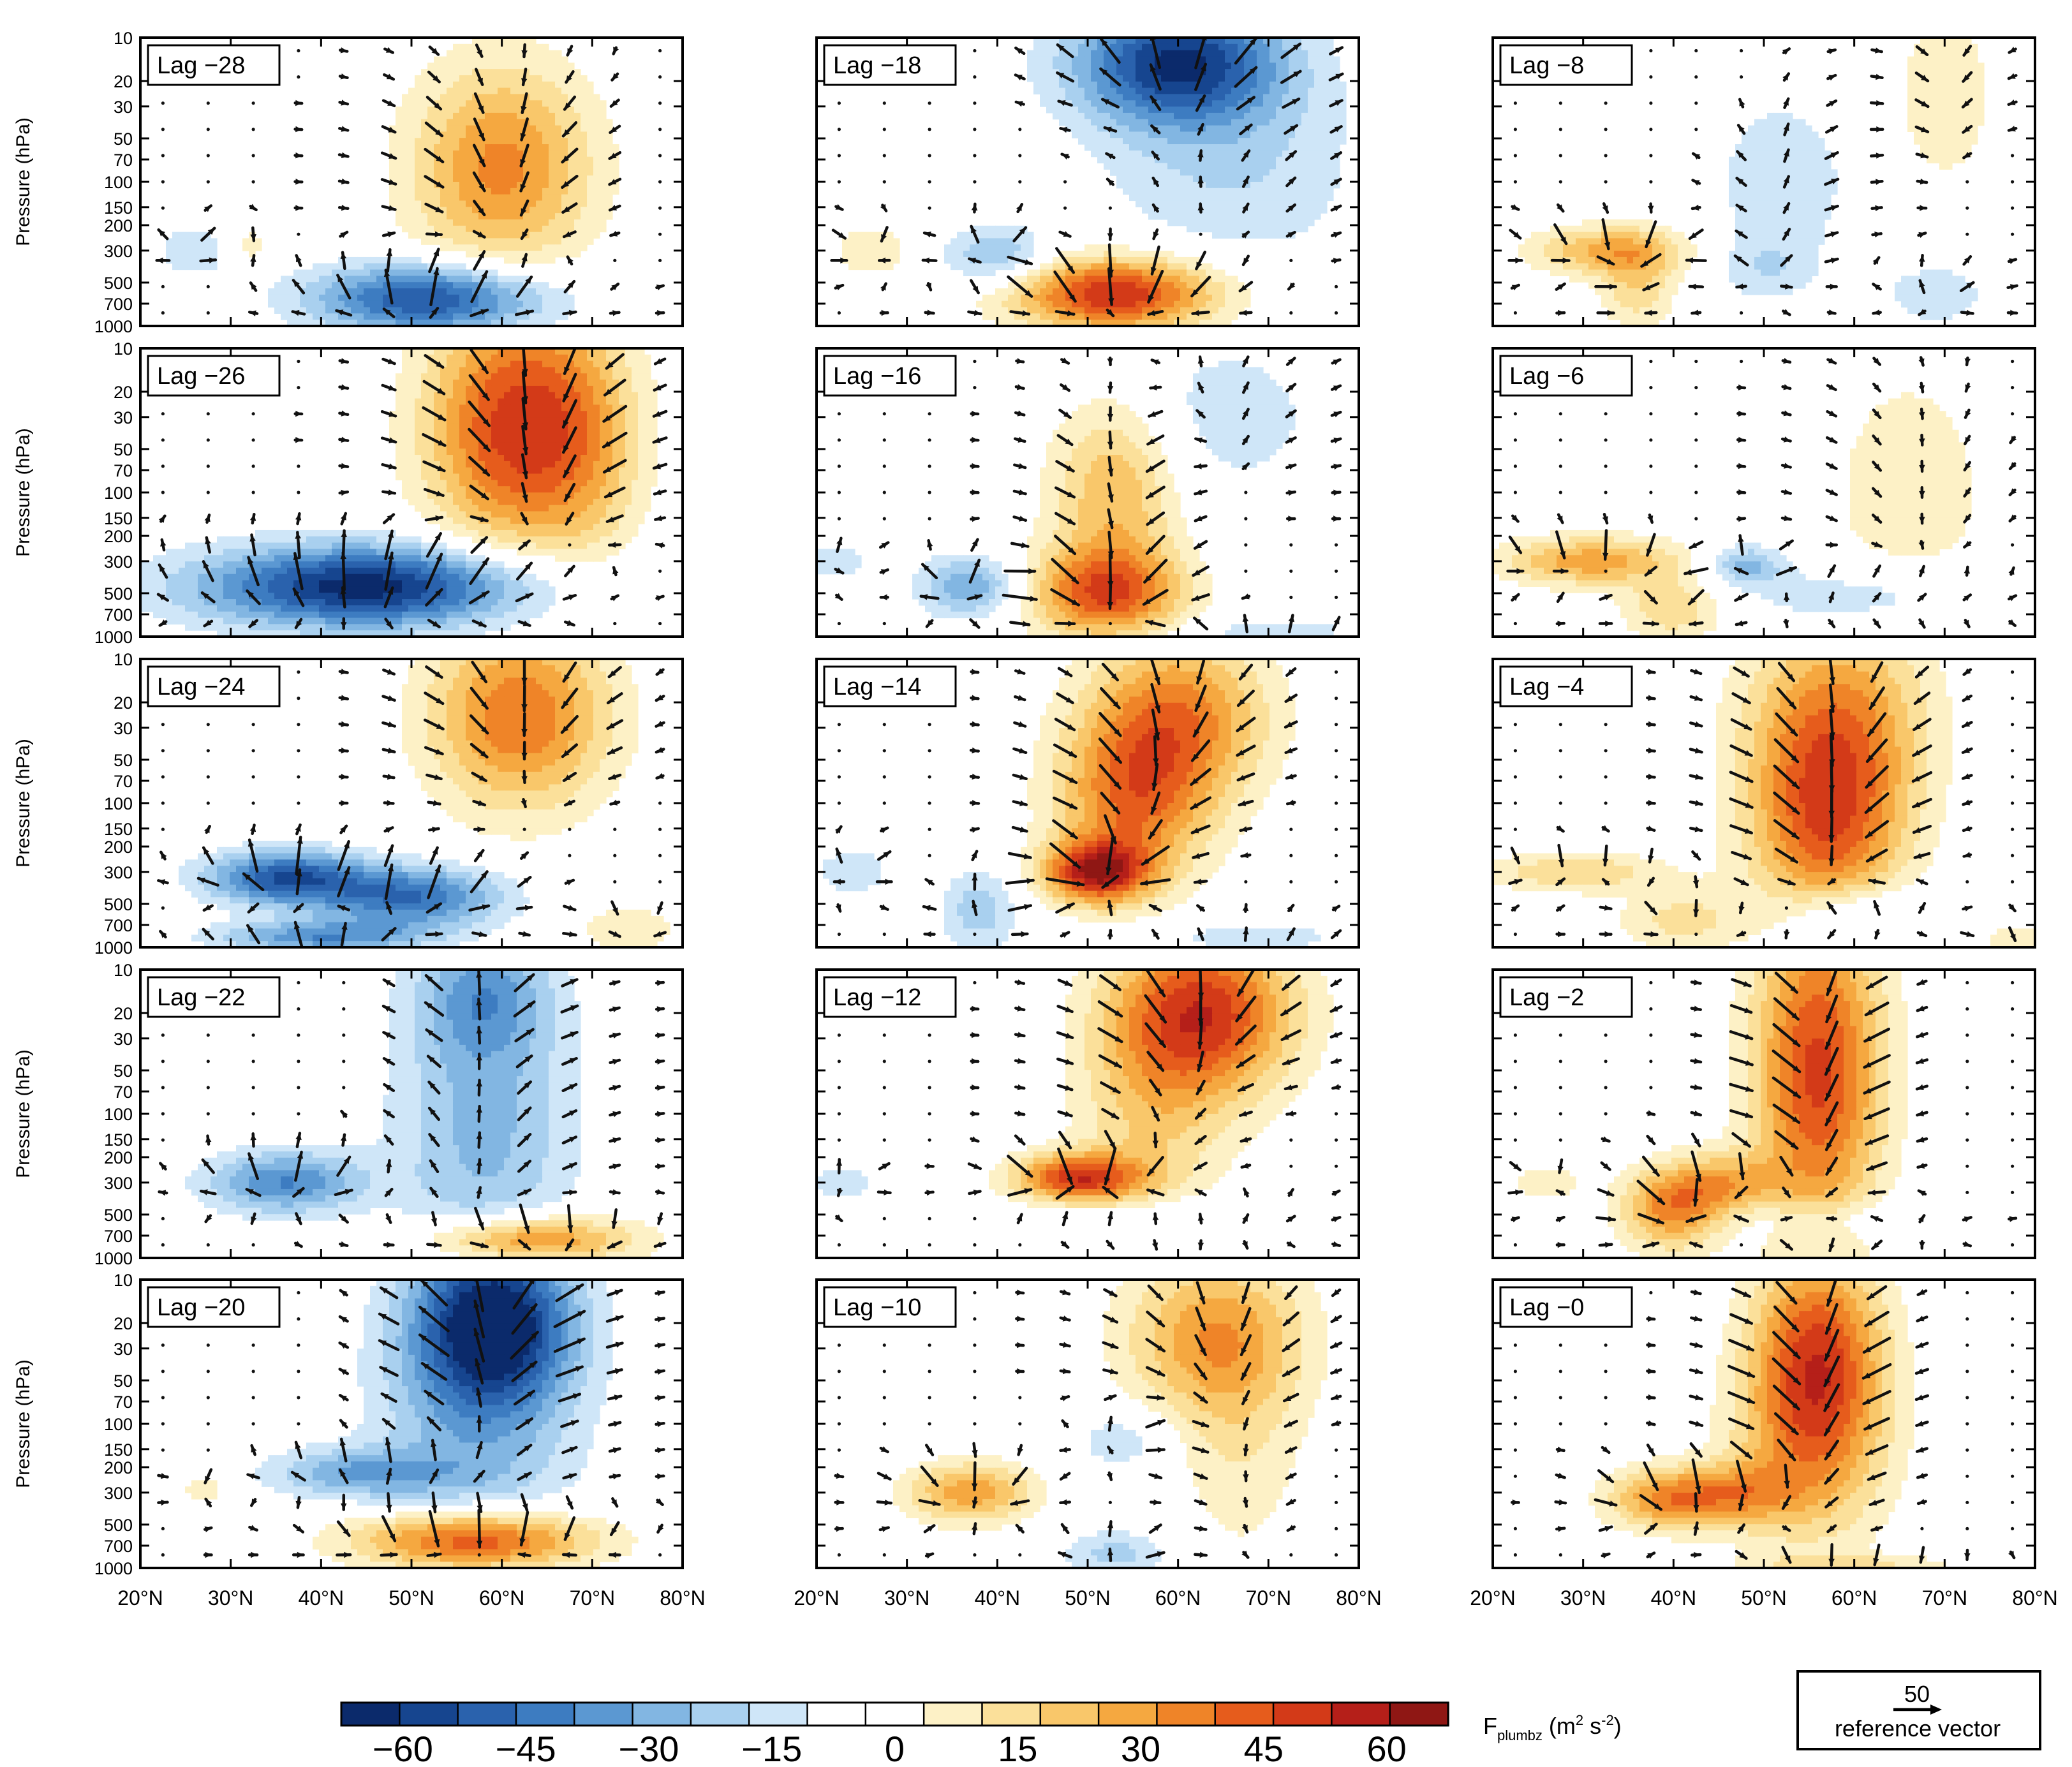 Image resolution: width=2072 pixels, height=1767 pixels. I want to click on panel-3: Lag −8, so click(1764, 181).